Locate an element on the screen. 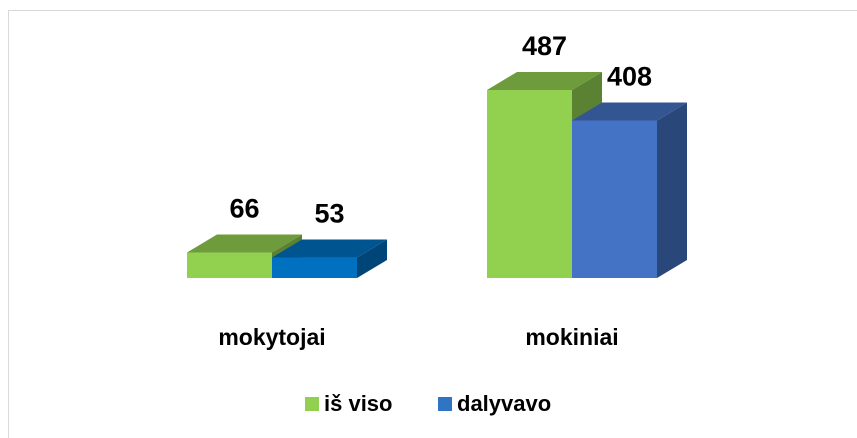 The width and height of the screenshot is (857, 438). category-label: mokiniai is located at coordinates (571, 337).